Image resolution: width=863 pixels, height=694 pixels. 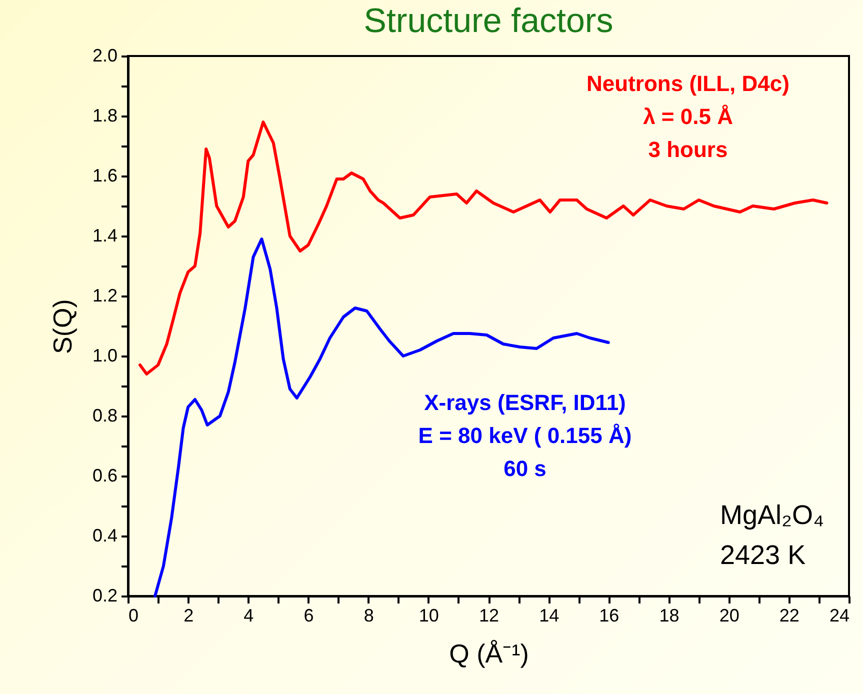 I want to click on y-tick-label: 1.6, so click(x=105, y=176).